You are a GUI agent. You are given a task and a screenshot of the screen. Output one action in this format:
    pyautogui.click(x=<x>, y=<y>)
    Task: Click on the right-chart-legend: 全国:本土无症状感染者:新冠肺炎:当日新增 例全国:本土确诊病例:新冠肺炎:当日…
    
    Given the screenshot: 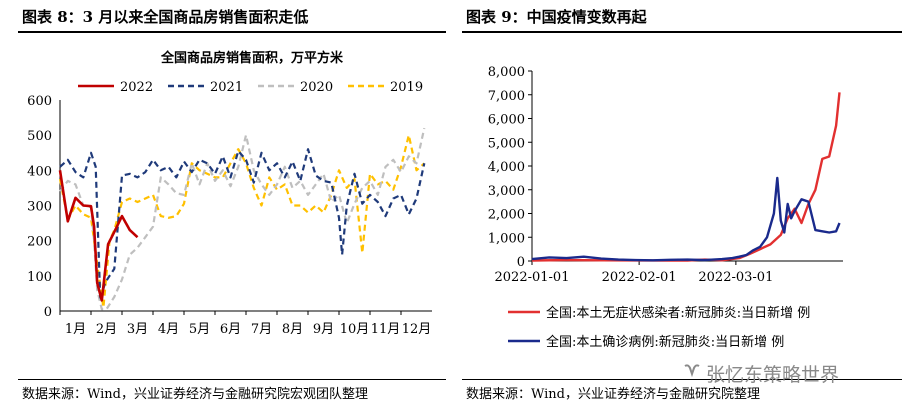 What is the action you would take?
    pyautogui.click(x=659, y=327)
    